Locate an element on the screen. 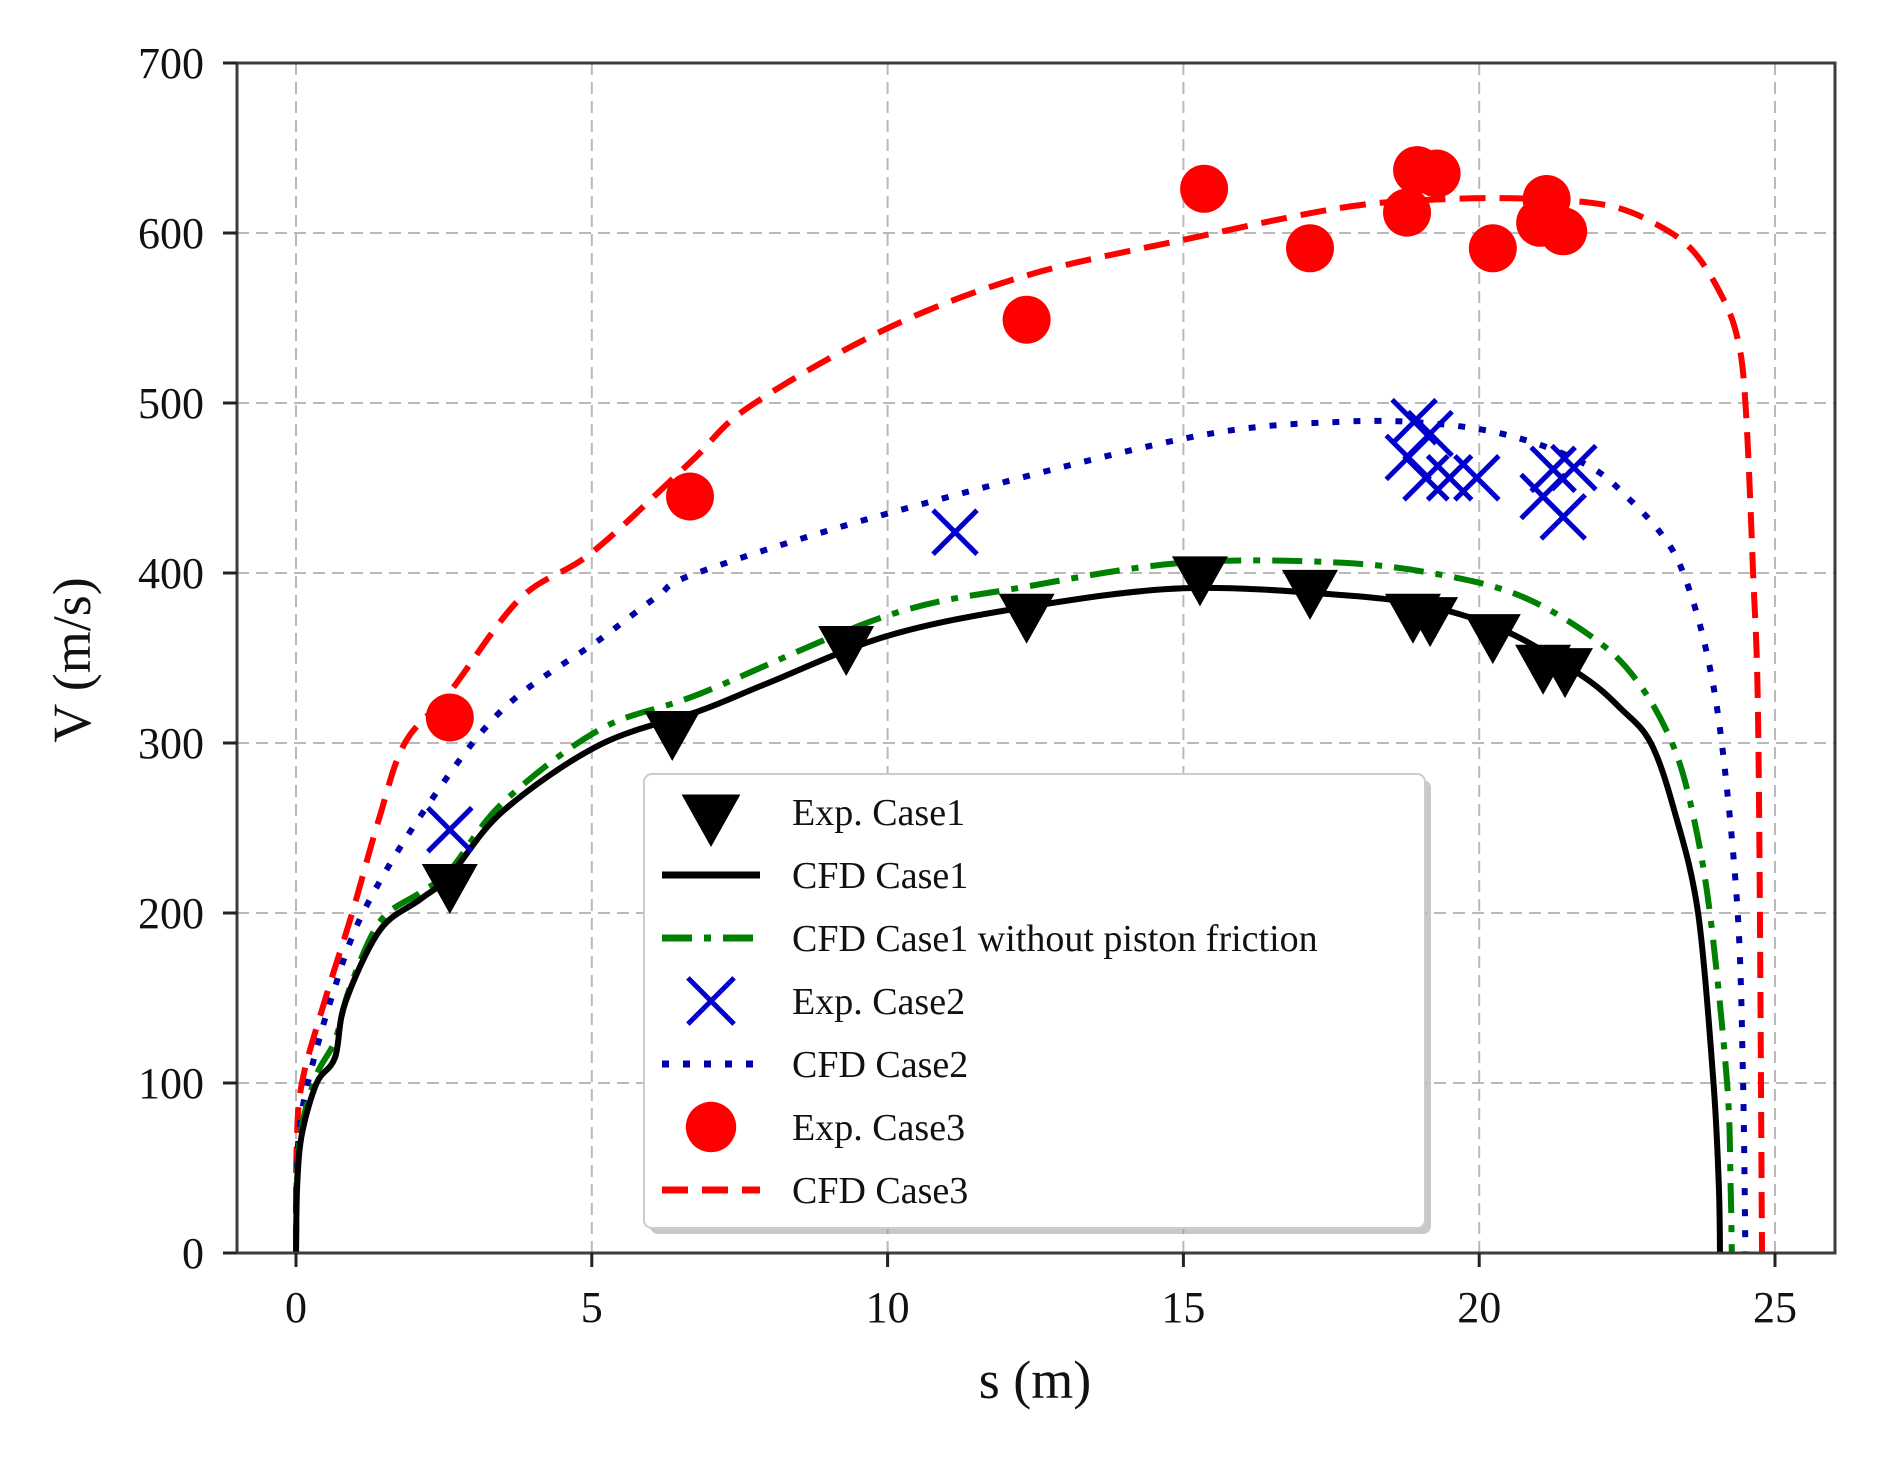 The image size is (1887, 1458). x-tick-label: 25 is located at coordinates (1775, 1307).